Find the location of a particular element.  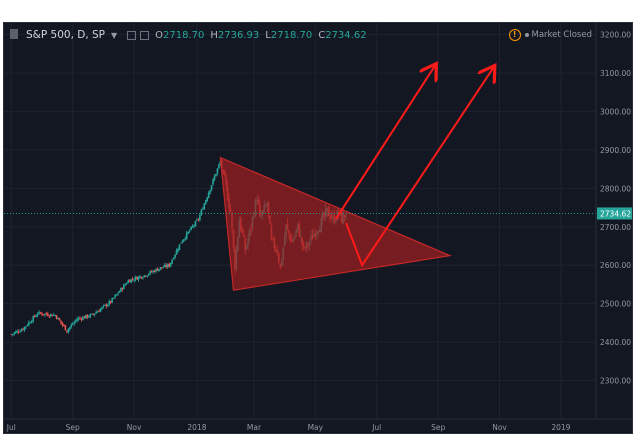

settings-icon is located at coordinates (132, 35).